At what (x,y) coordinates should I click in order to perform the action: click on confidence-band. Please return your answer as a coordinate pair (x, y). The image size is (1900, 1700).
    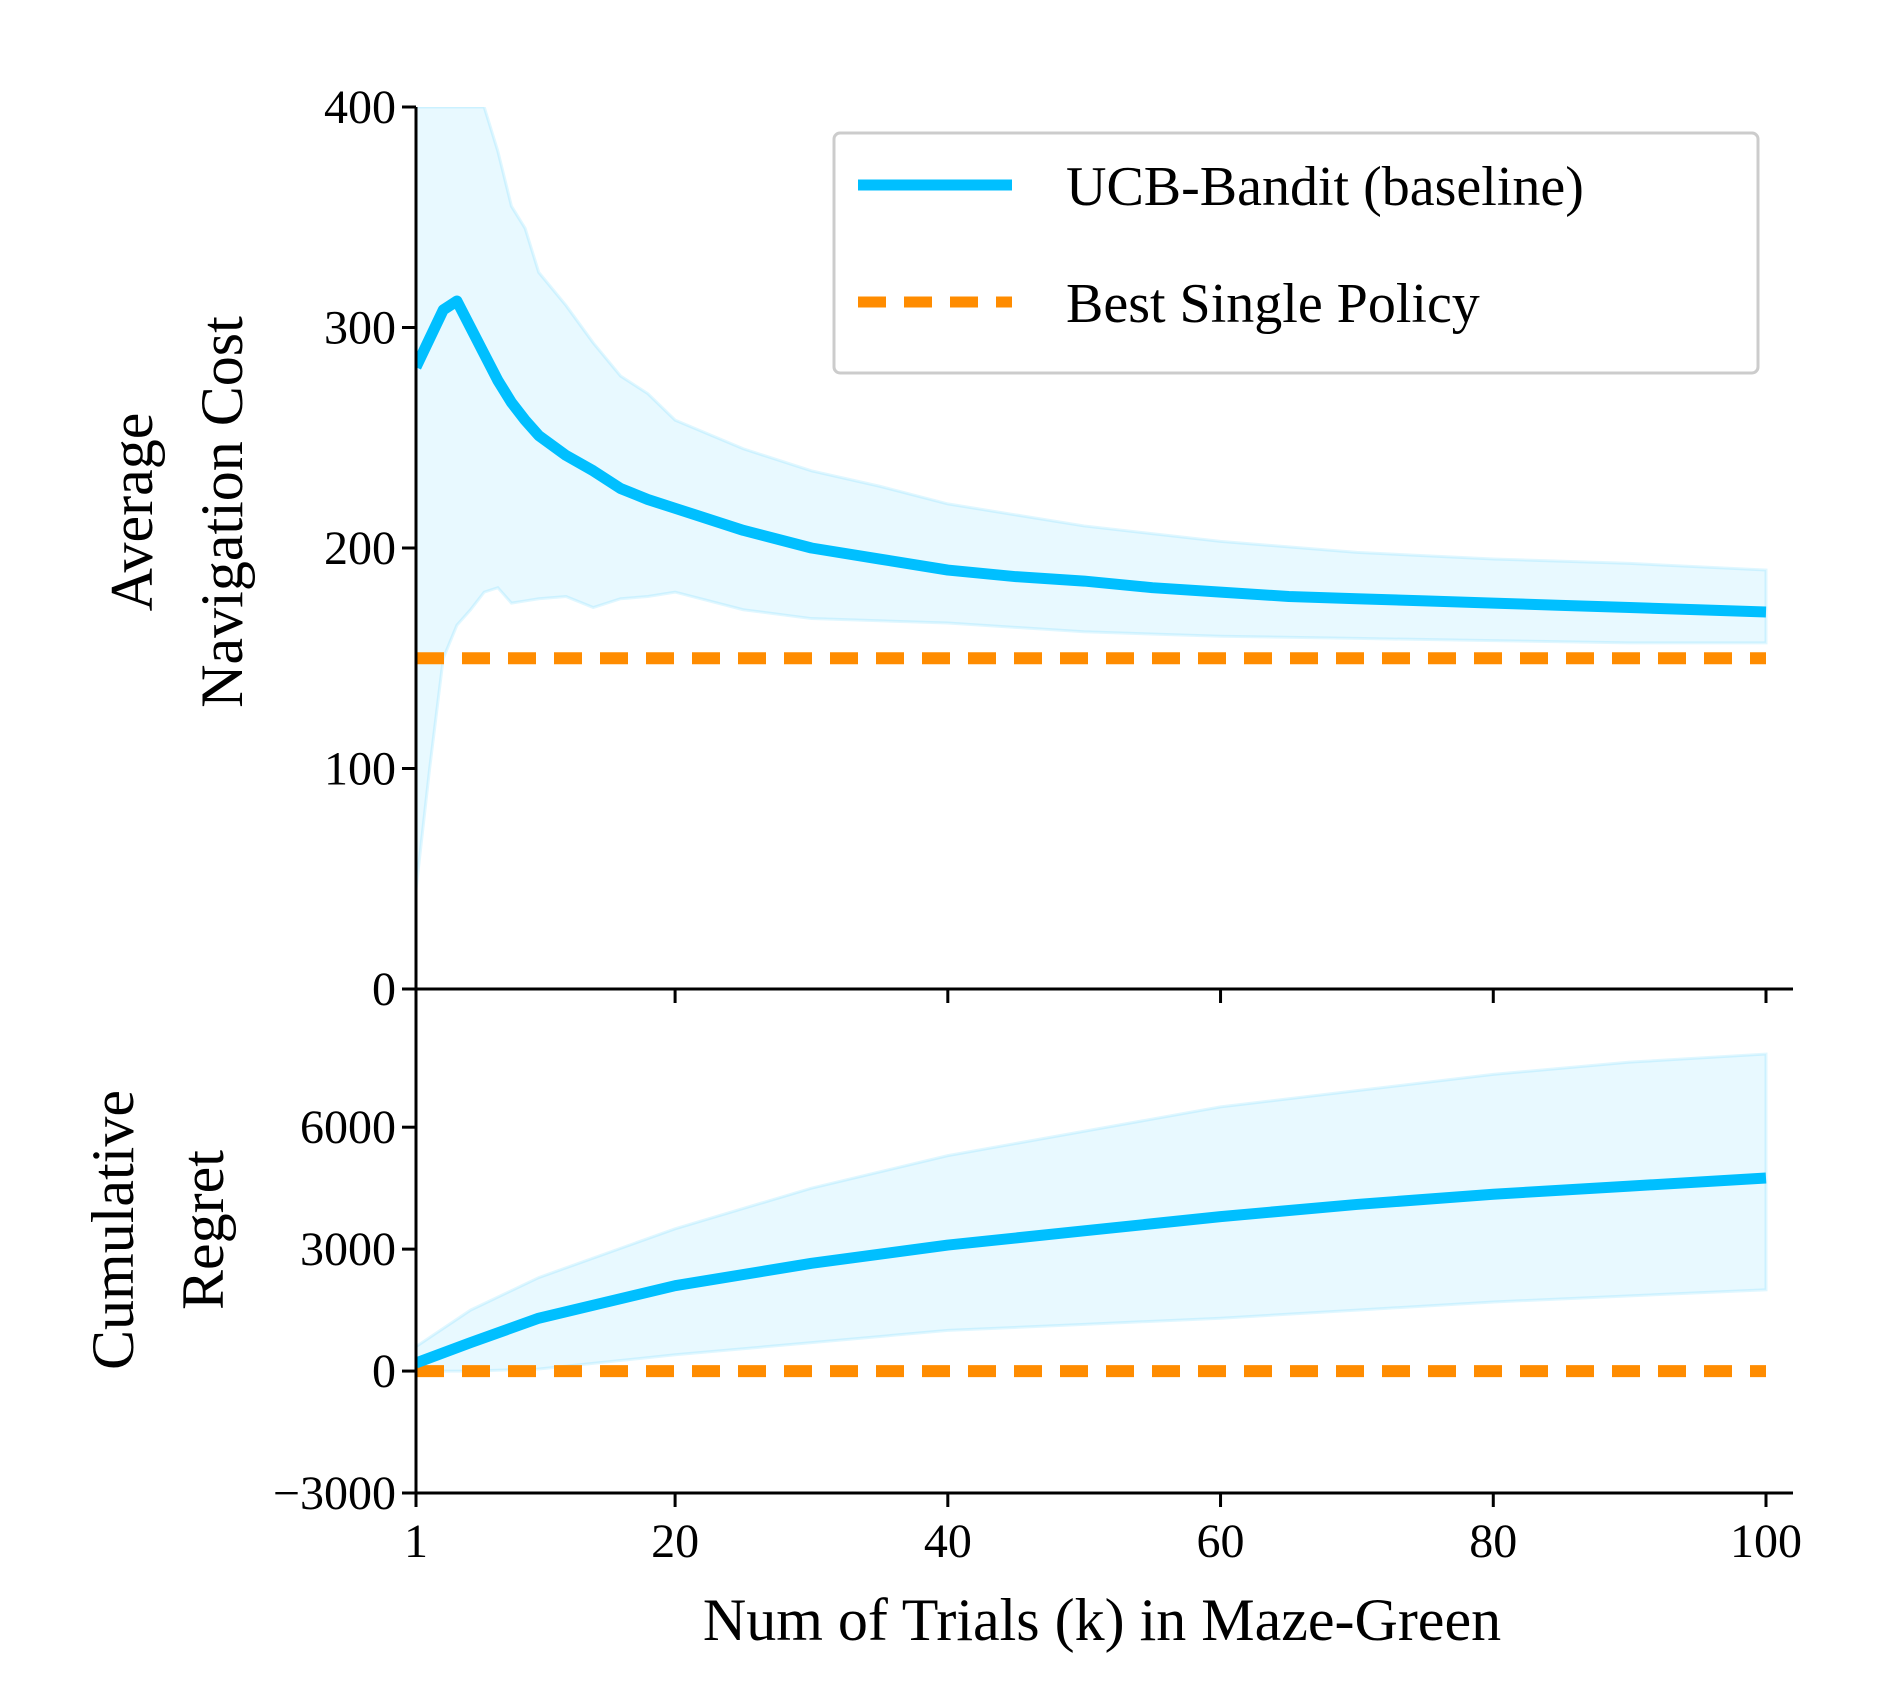
    Looking at the image, I should click on (1092, 1212).